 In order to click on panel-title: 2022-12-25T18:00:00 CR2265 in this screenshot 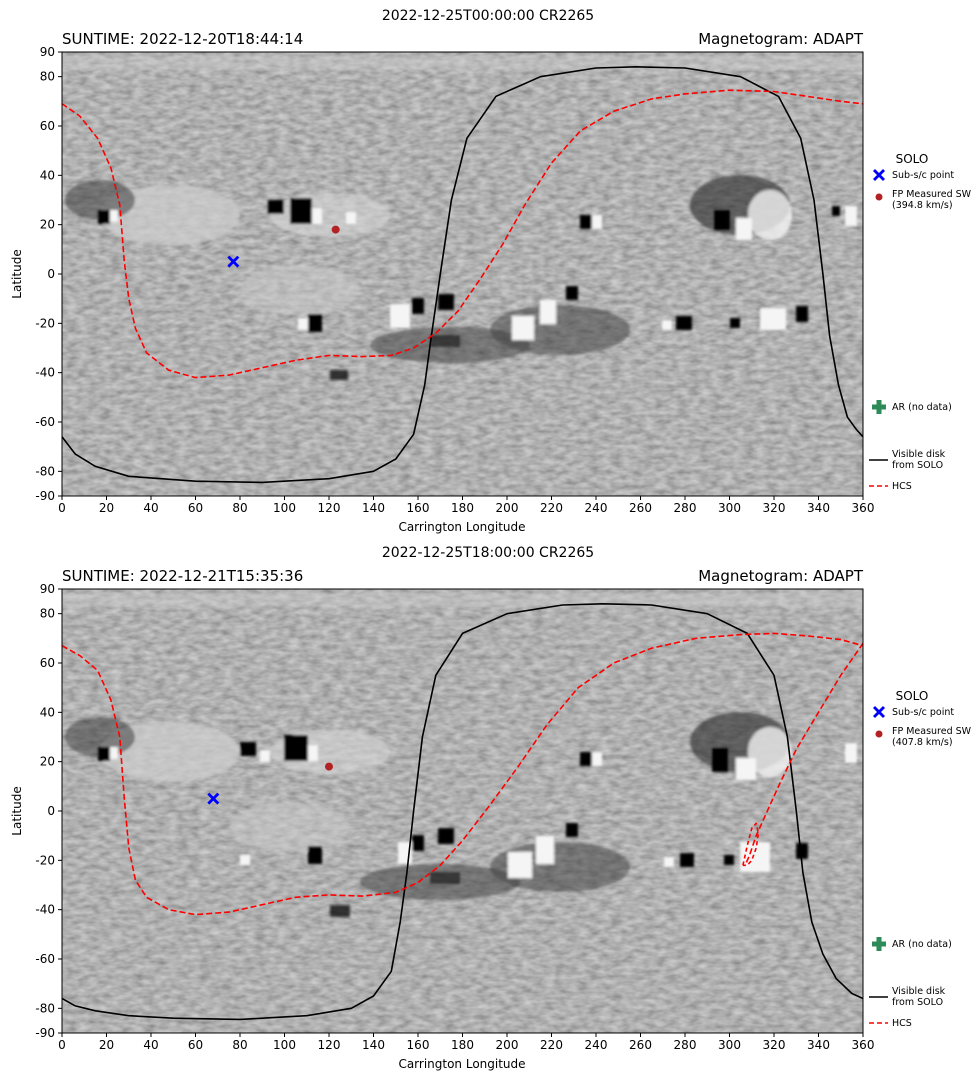, I will do `click(488, 553)`.